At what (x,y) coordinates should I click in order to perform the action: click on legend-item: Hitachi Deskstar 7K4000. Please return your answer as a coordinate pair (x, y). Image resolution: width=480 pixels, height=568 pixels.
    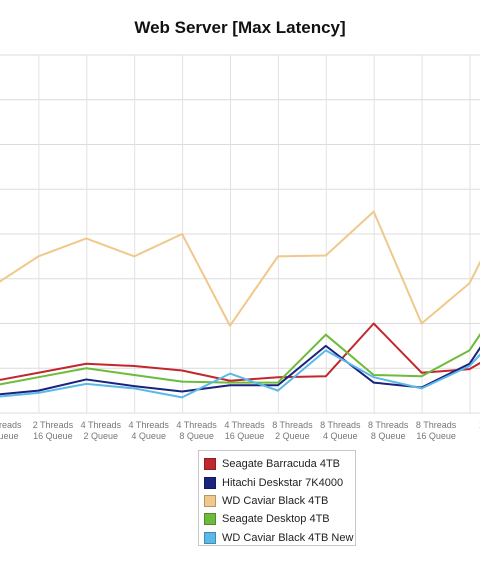
    Looking at the image, I should click on (277, 482).